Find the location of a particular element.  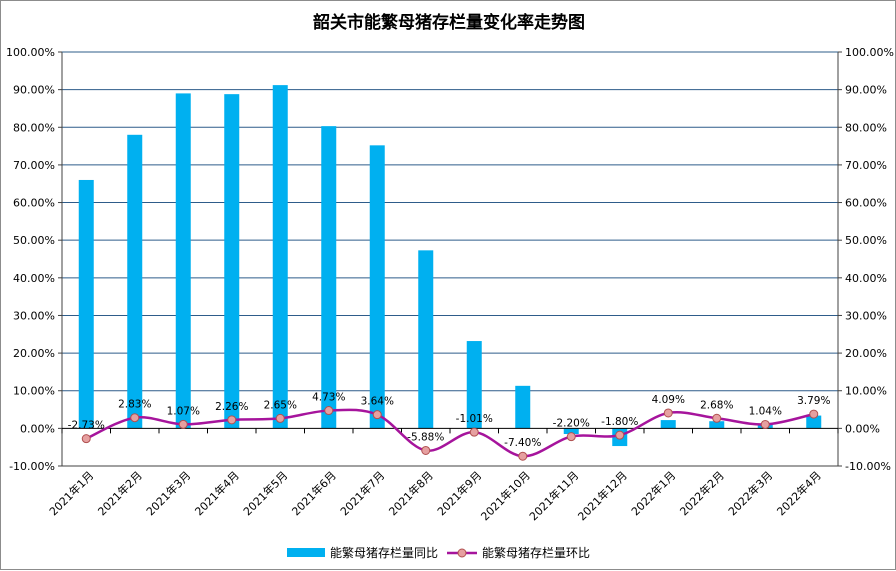

data-label-mom: 1.07% is located at coordinates (183, 411).